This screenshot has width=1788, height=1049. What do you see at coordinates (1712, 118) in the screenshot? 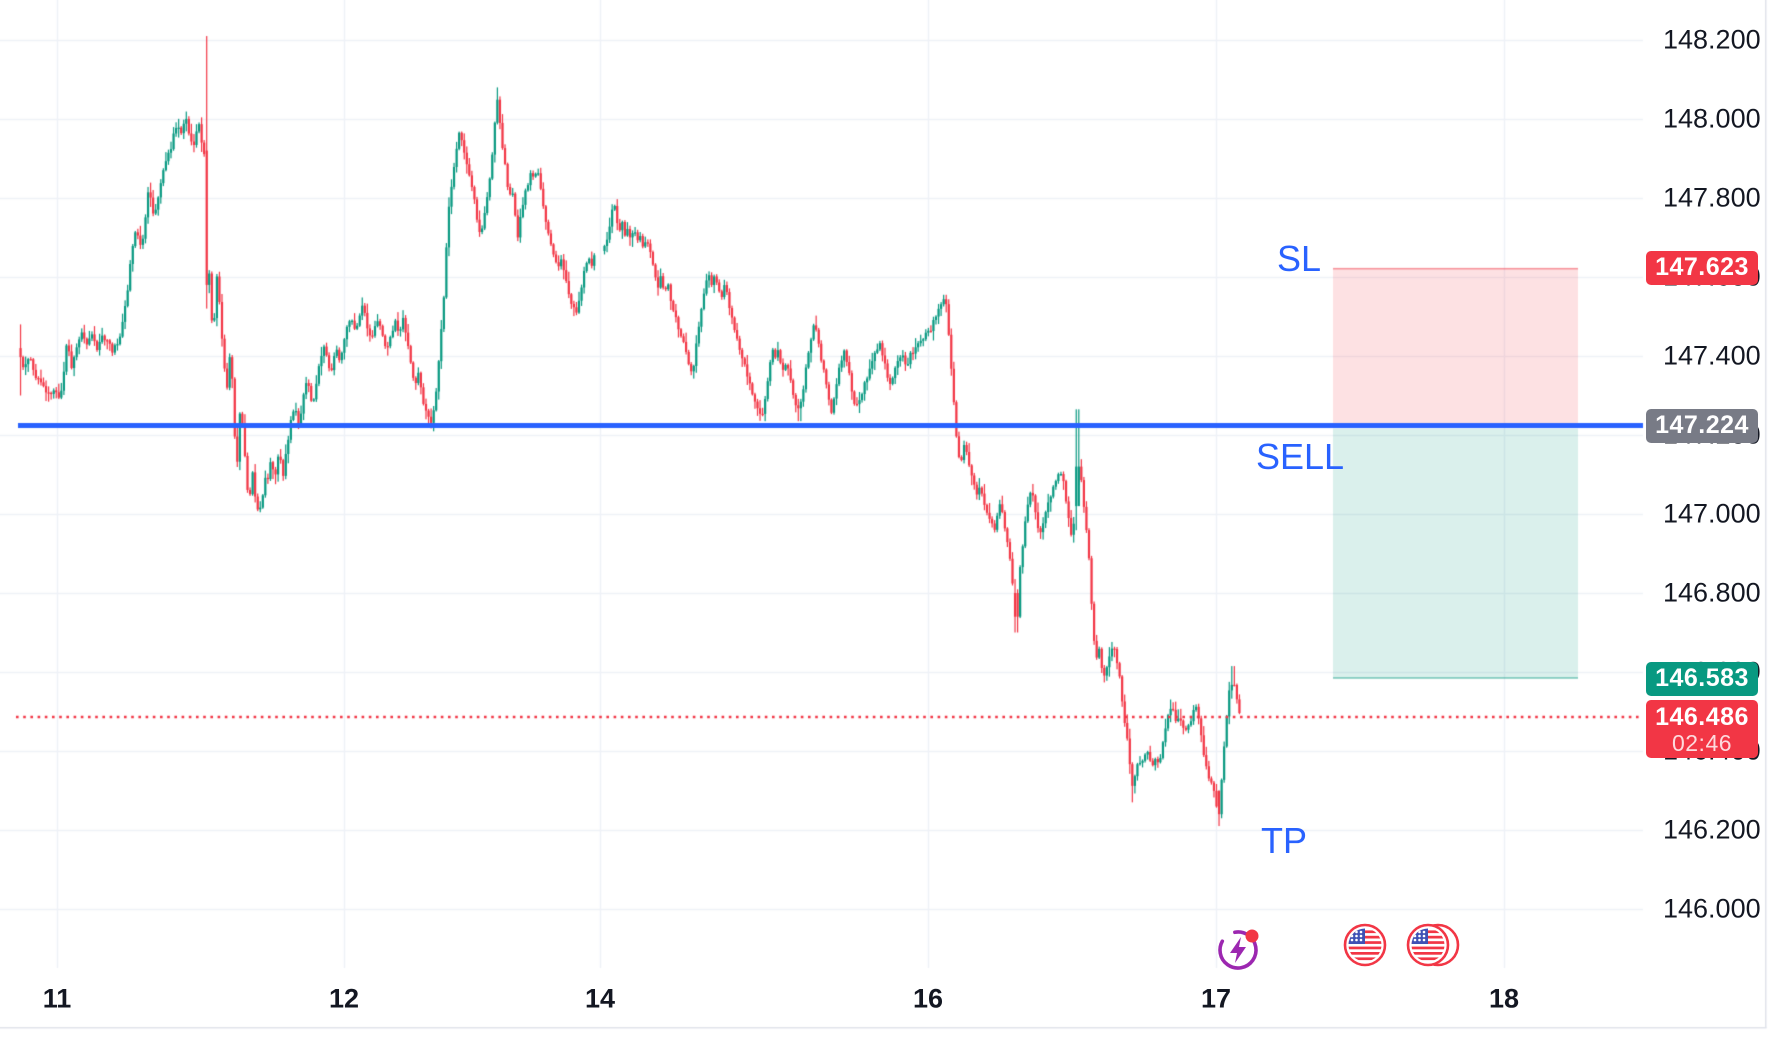
I see `price-axis-label: 148.000` at bounding box center [1712, 118].